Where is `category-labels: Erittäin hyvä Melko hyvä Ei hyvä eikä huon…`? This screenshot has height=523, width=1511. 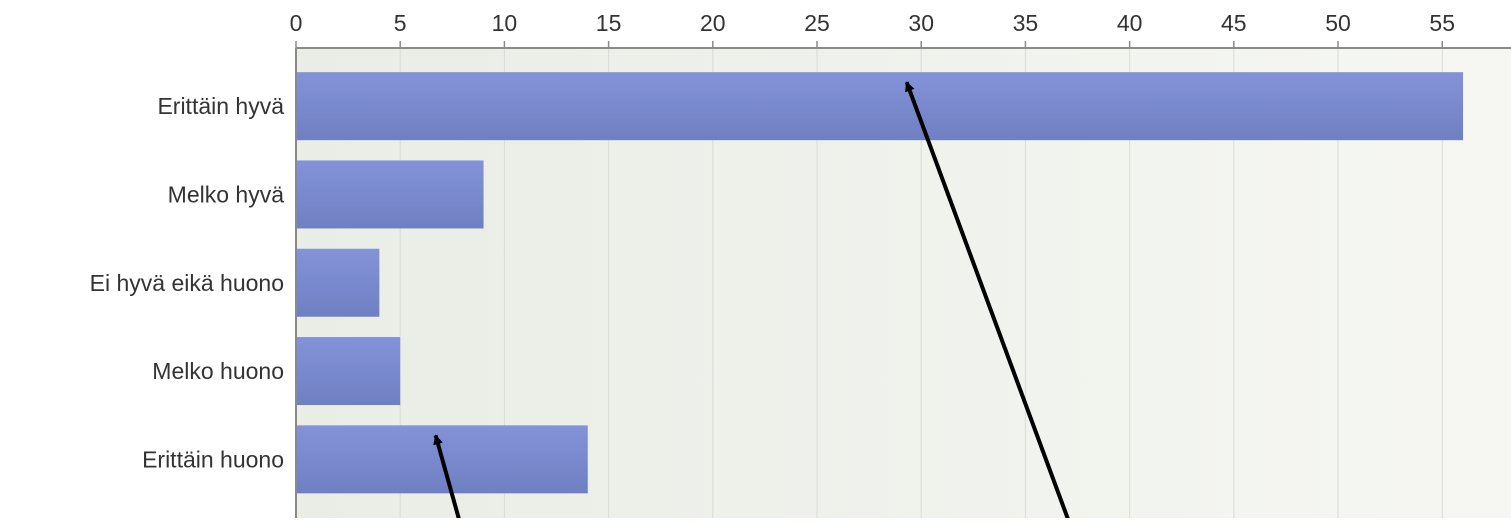 category-labels: Erittäin hyvä Melko hyvä Ei hyvä eikä huon… is located at coordinates (187, 282).